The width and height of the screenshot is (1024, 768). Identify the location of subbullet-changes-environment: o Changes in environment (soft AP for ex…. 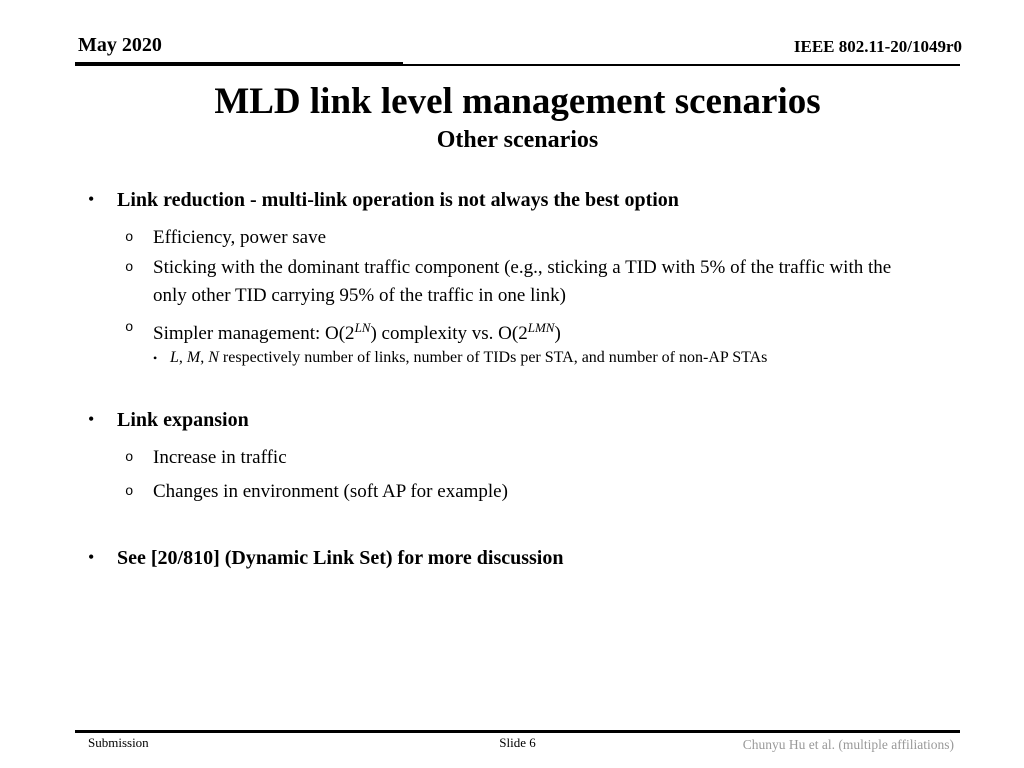
(520, 492).